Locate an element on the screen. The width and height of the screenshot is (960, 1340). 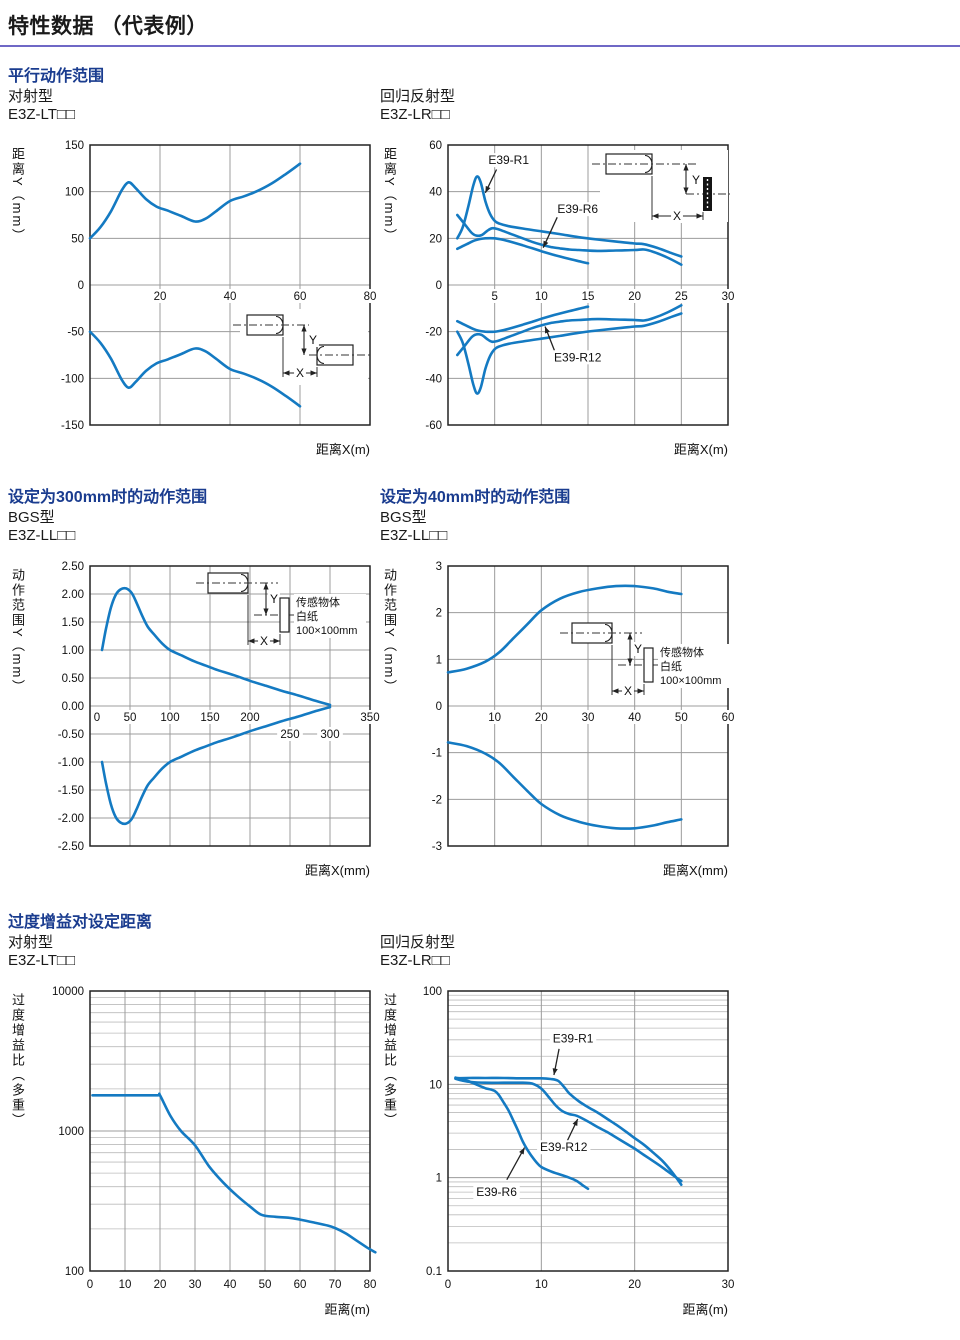
section-heading: 平行动作范围 is located at coordinates (56, 76).